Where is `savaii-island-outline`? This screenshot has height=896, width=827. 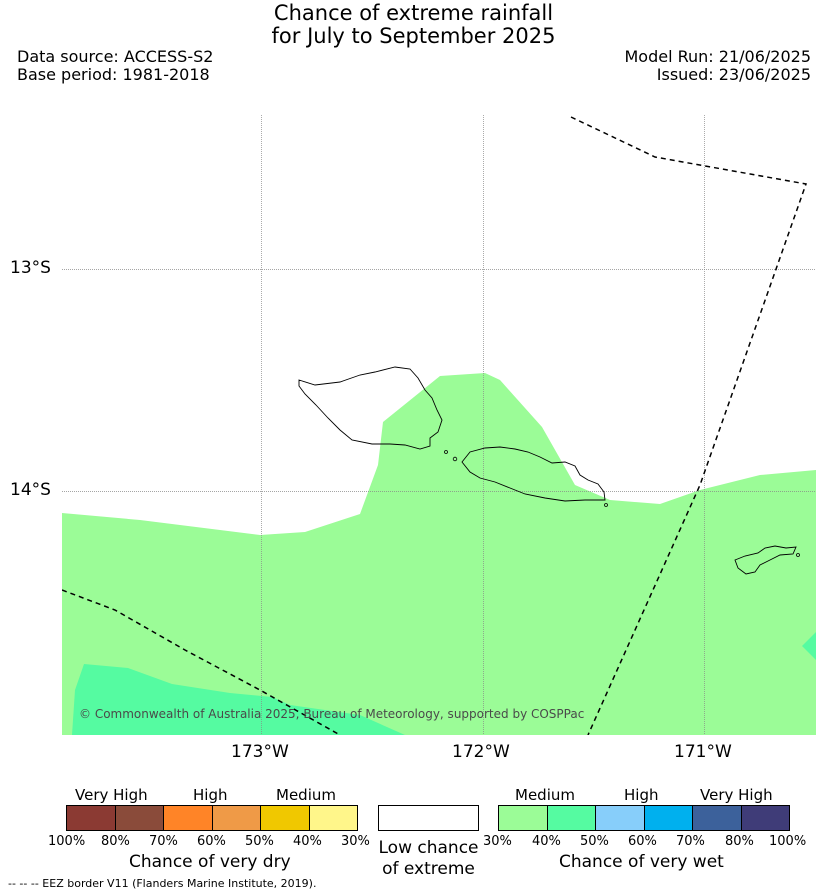
savaii-island-outline is located at coordinates (370, 408).